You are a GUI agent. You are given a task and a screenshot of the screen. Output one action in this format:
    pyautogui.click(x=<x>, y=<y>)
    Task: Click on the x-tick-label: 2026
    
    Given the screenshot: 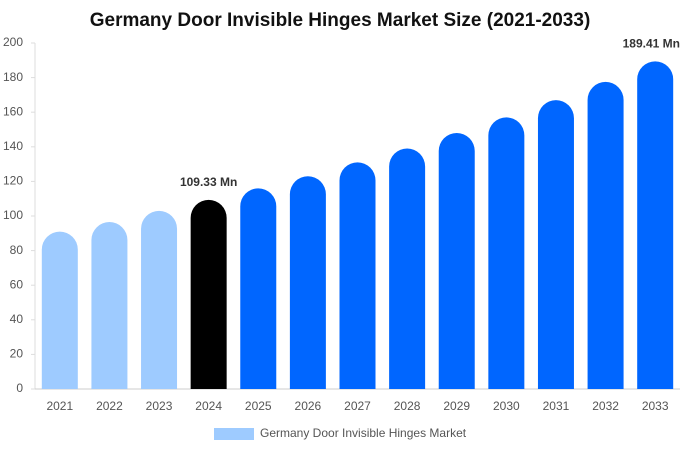 What is the action you would take?
    pyautogui.click(x=308, y=406)
    